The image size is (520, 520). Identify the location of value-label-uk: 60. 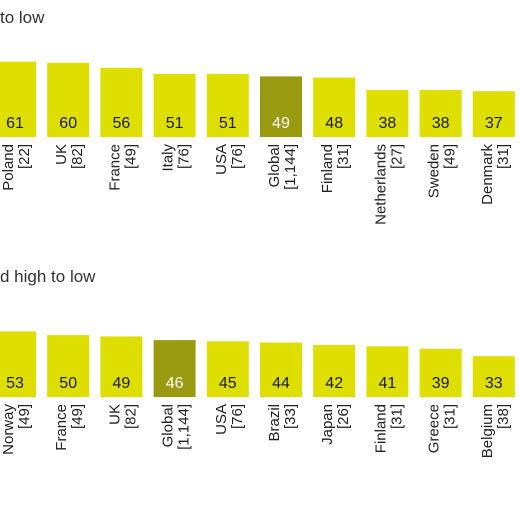
(68, 123).